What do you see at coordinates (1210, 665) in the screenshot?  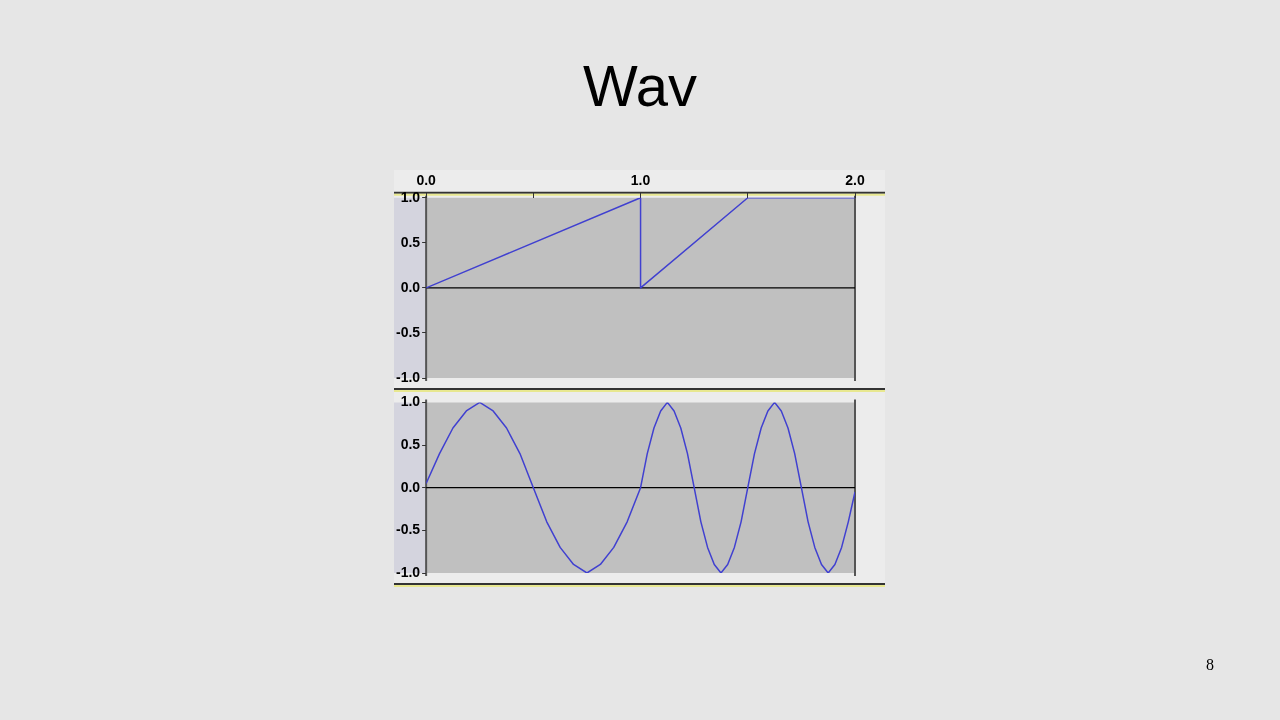 I see `text: 8` at bounding box center [1210, 665].